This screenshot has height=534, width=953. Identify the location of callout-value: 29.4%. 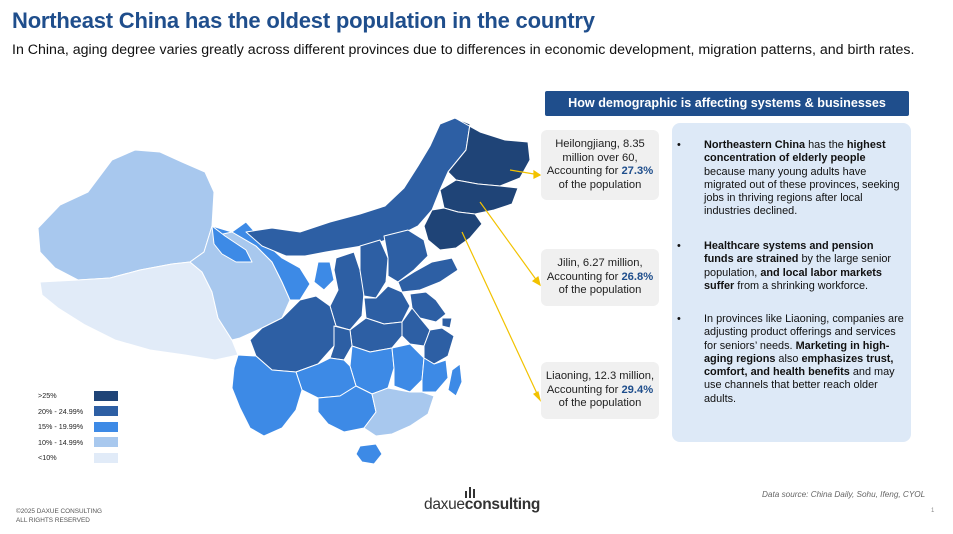
(637, 389).